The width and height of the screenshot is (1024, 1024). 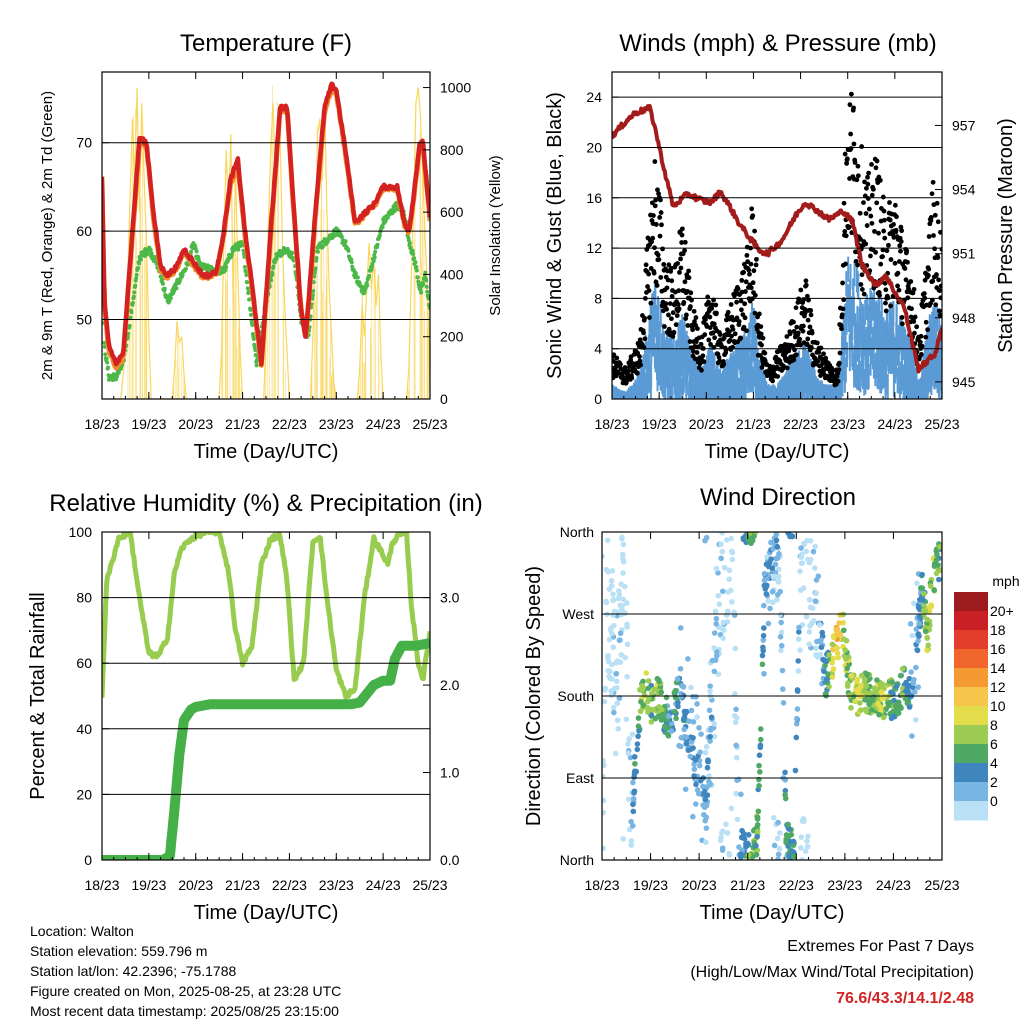 What do you see at coordinates (998, 630) in the screenshot?
I see `colorbar-label: 18` at bounding box center [998, 630].